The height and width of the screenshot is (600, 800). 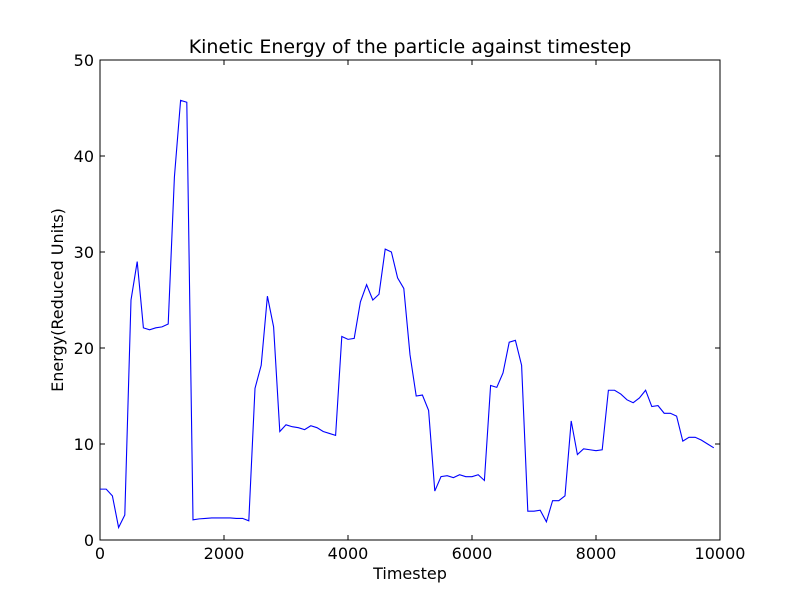 What do you see at coordinates (720, 553) in the screenshot?
I see `x-tick-label: 10000` at bounding box center [720, 553].